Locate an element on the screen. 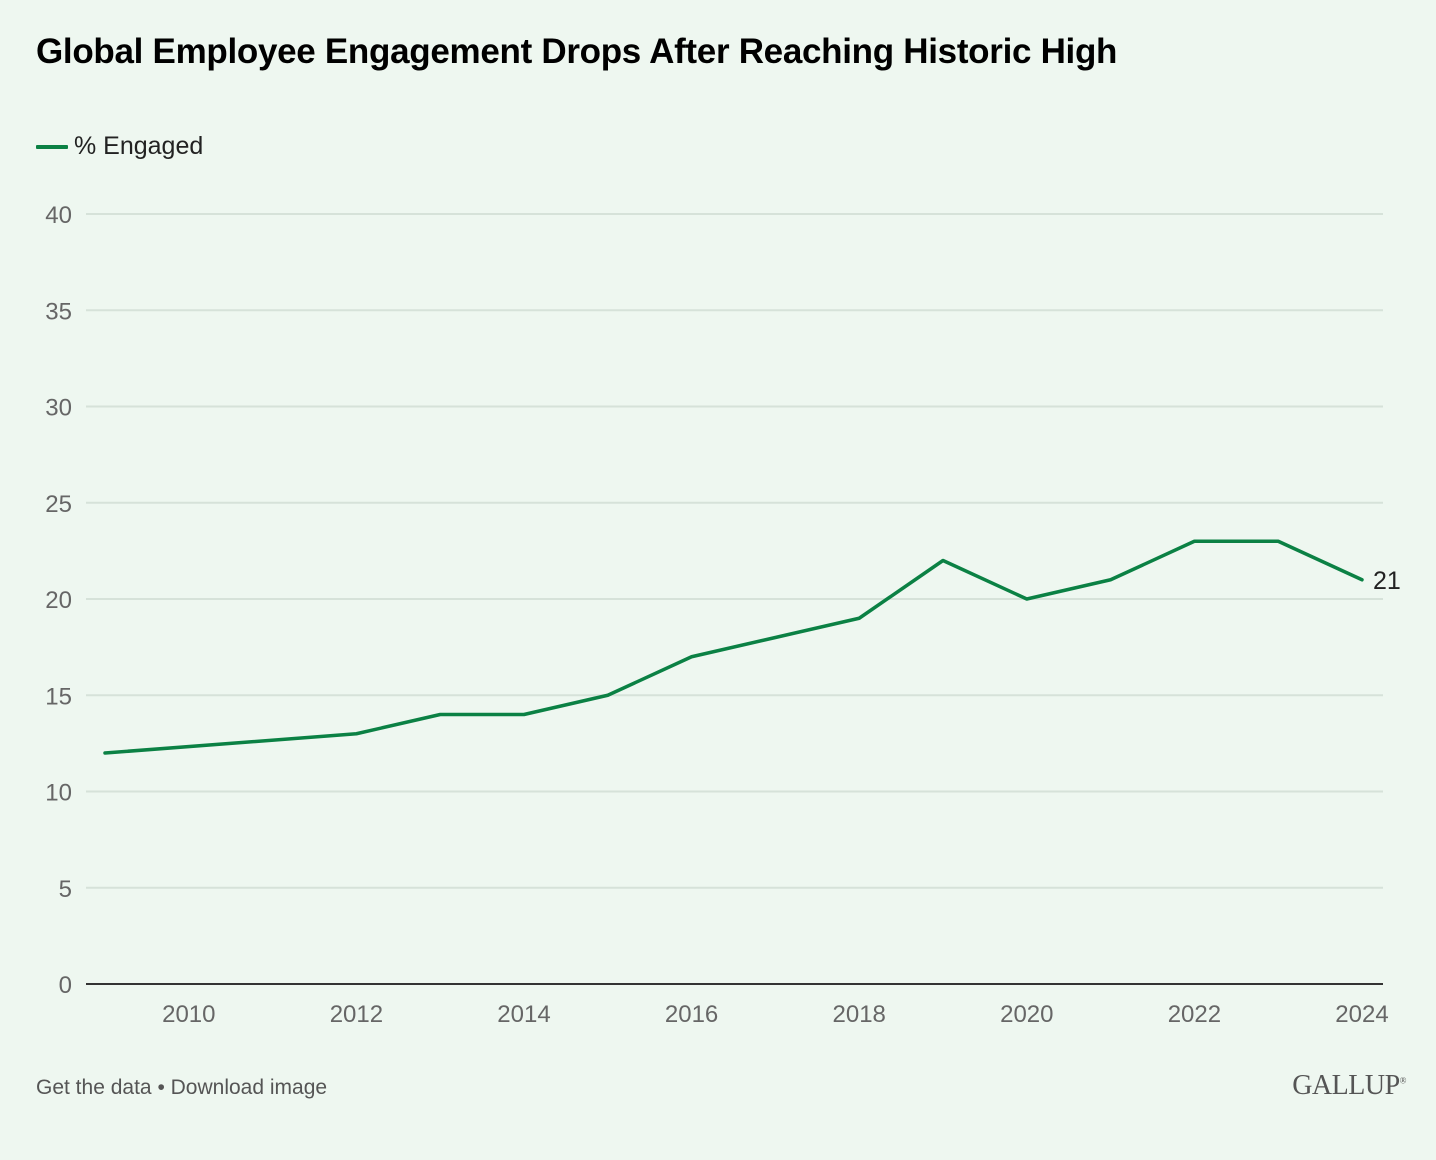  registered-mark: ® is located at coordinates (1403, 1080).